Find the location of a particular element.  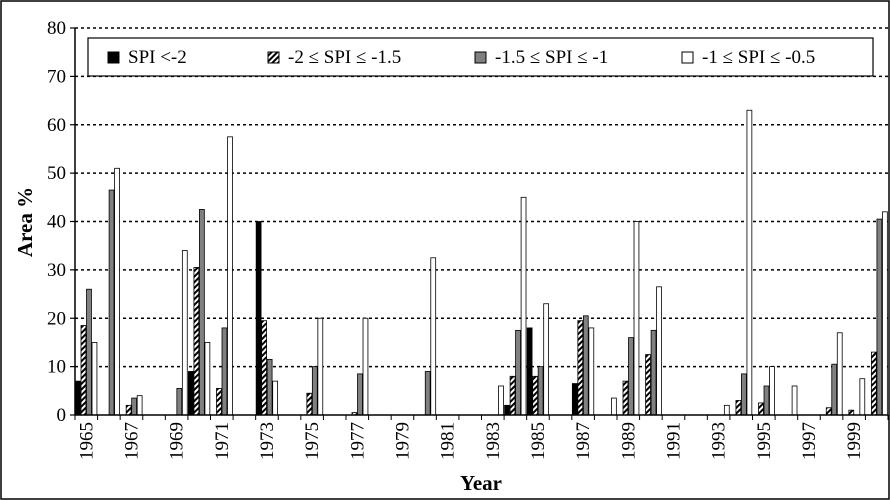

x-tick-label: 1969 is located at coordinates (177, 441).